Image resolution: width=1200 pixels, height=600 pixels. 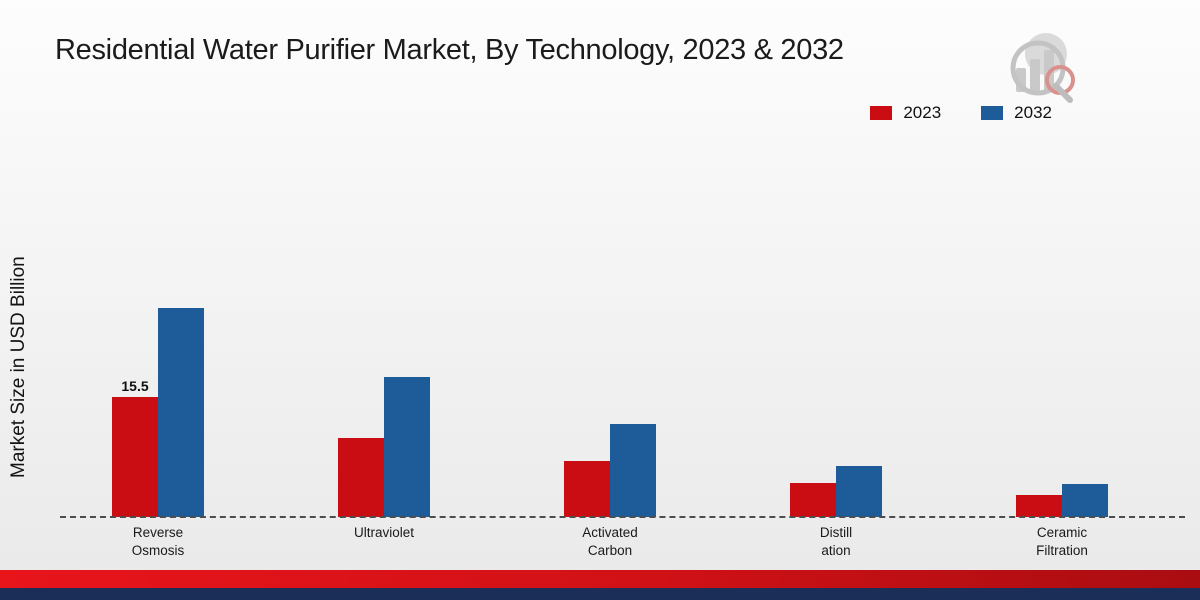 I want to click on legend-label-2023: 2023, so click(x=922, y=112).